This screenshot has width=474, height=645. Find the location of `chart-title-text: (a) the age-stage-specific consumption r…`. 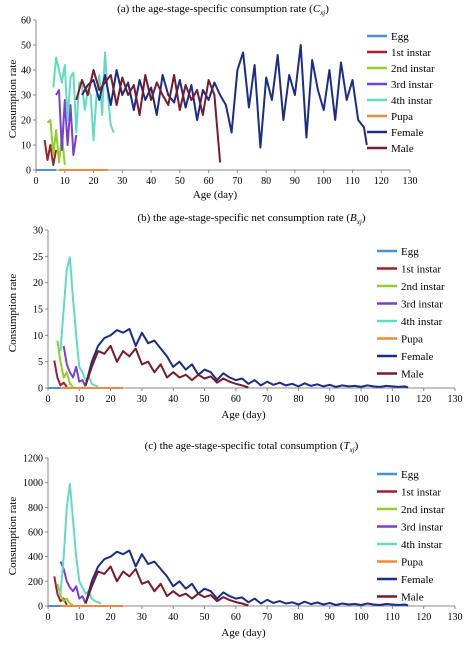

chart-title-text: (a) the age-stage-specific consumption r… is located at coordinates (215, 9).